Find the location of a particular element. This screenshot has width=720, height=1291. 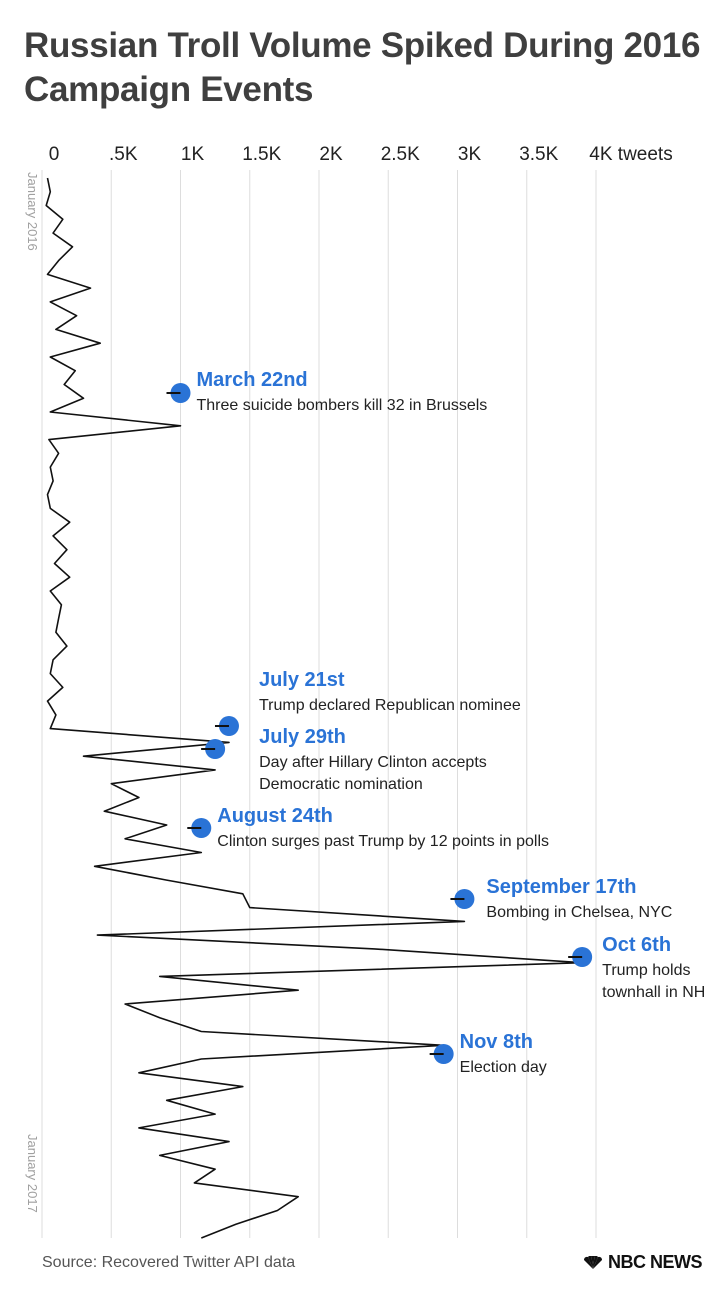

x-tick-label: 1.5K is located at coordinates (261, 154).